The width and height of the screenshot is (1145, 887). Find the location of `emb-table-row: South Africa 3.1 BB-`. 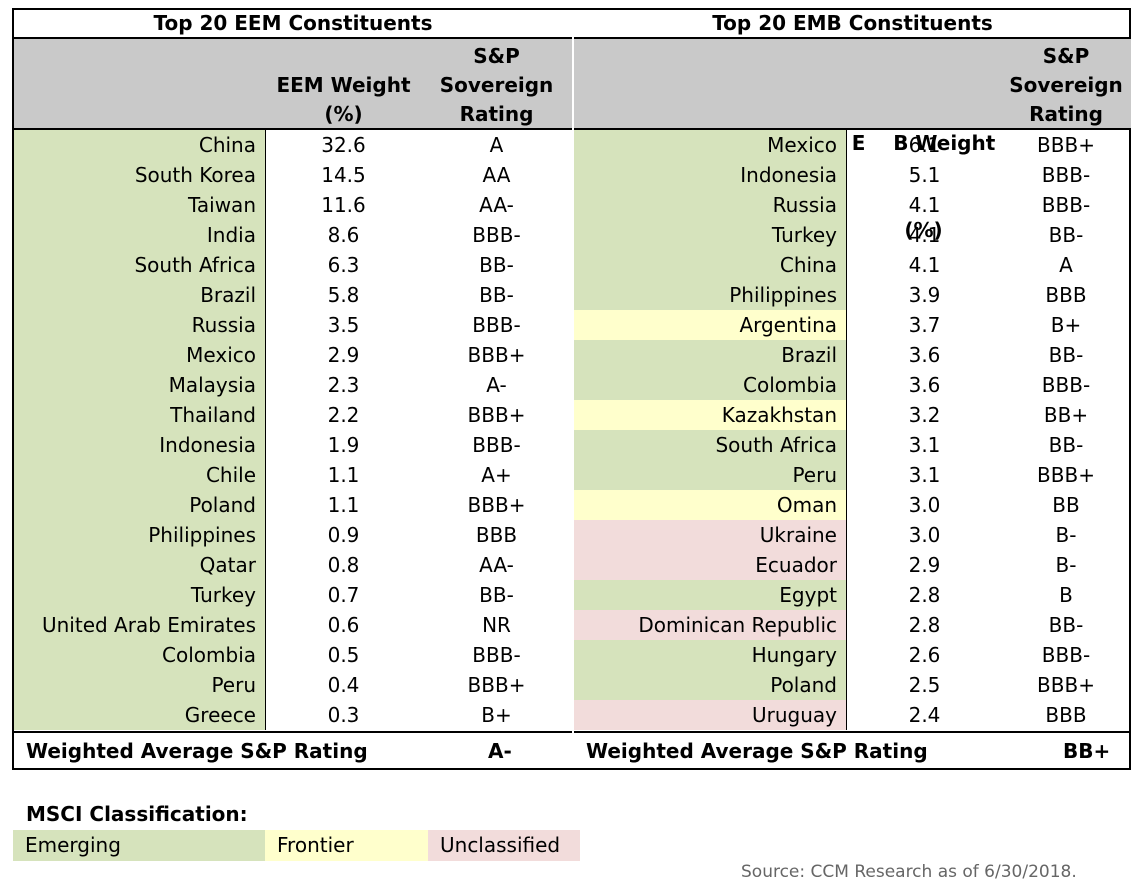

emb-table-row: South Africa 3.1 BB- is located at coordinates (852, 445).